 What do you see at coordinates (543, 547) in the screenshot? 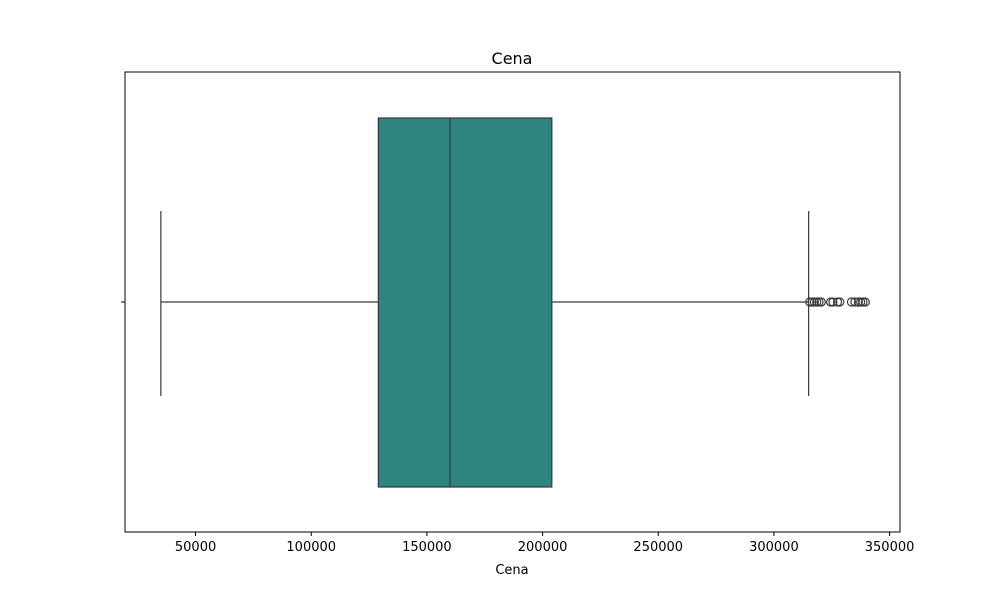
I see `x-tick-label: 200000` at bounding box center [543, 547].